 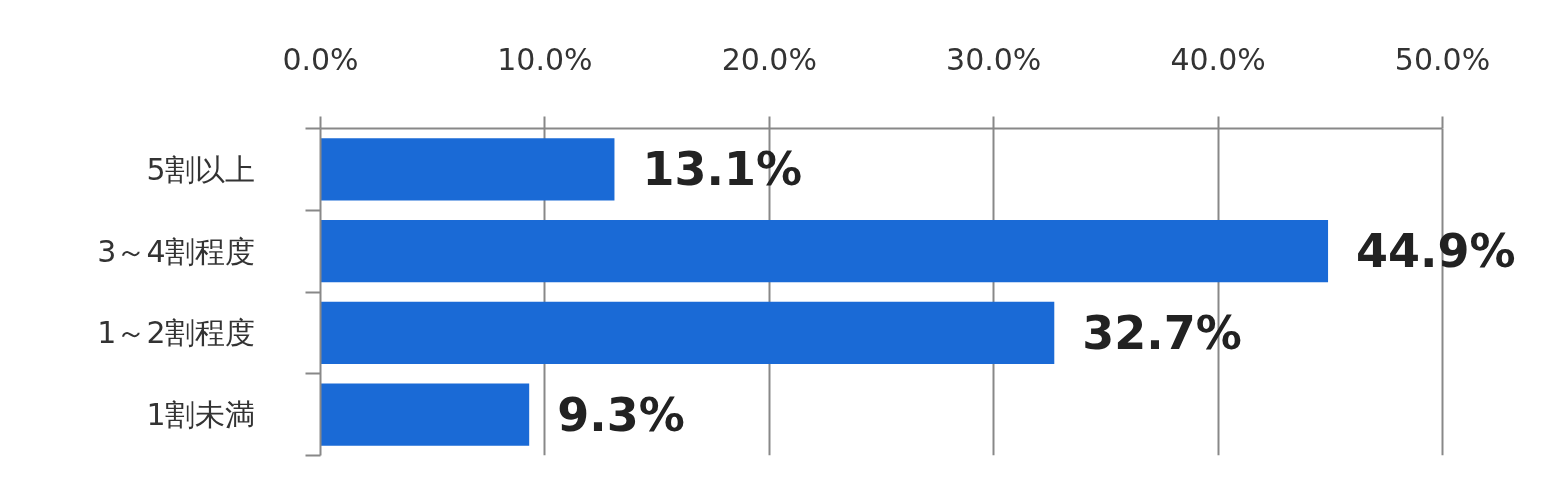 I want to click on x-tick-label: 30.0%, so click(x=994, y=59).